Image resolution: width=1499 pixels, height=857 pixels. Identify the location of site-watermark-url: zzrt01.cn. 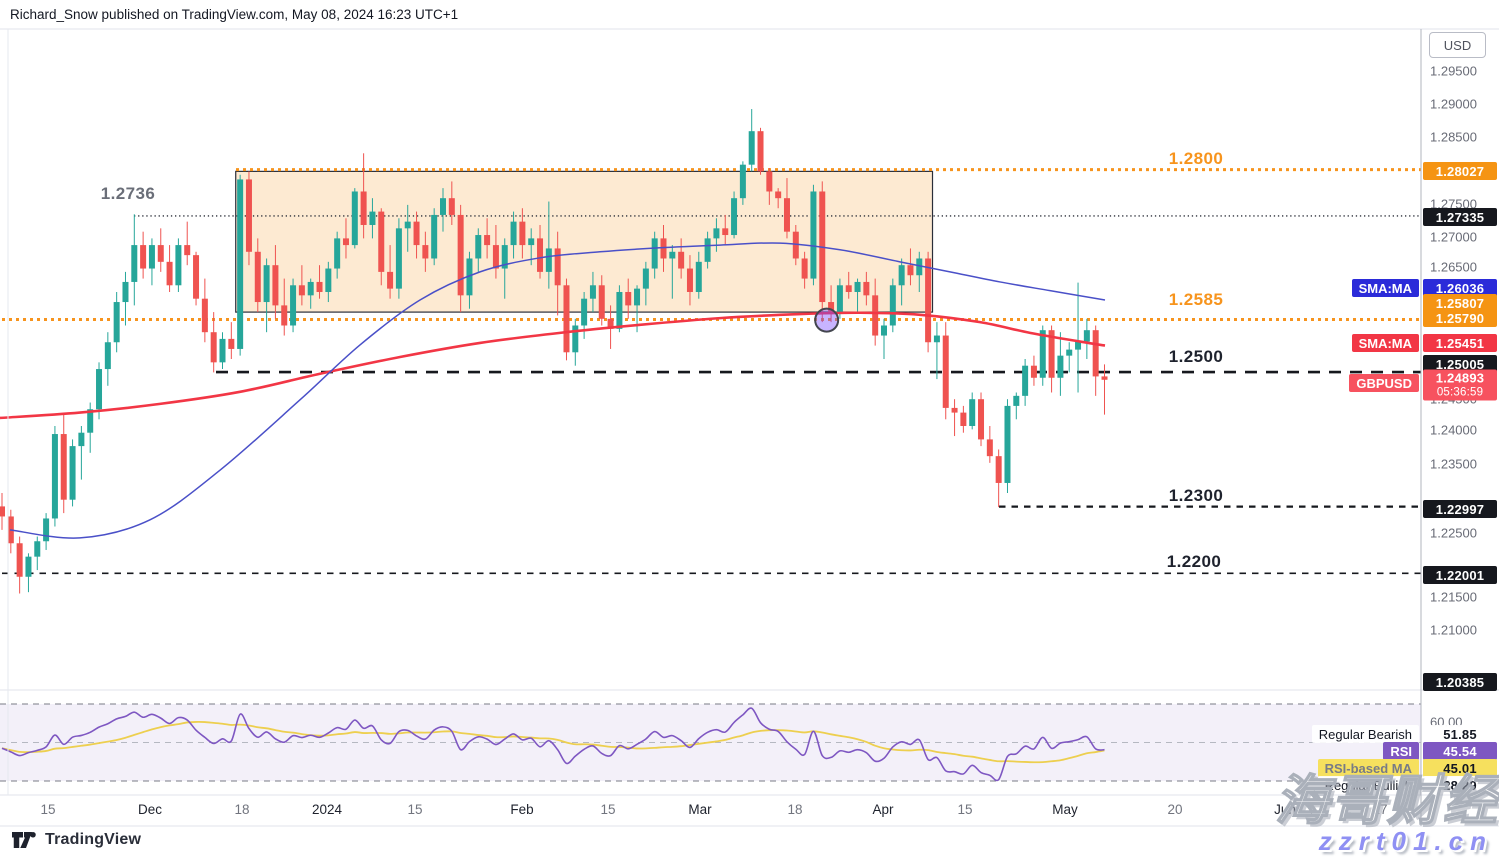
(1405, 841).